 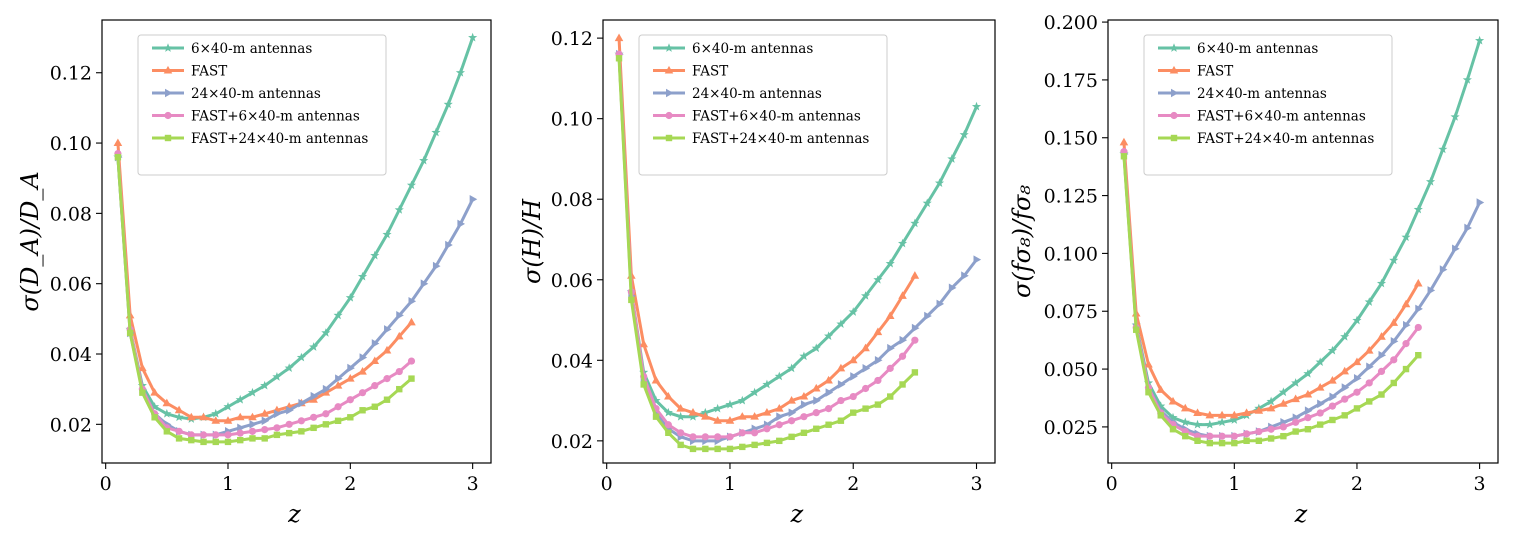 I want to click on y-axis-title: σ(fσ₈)/fσ₈, so click(x=1022, y=241).